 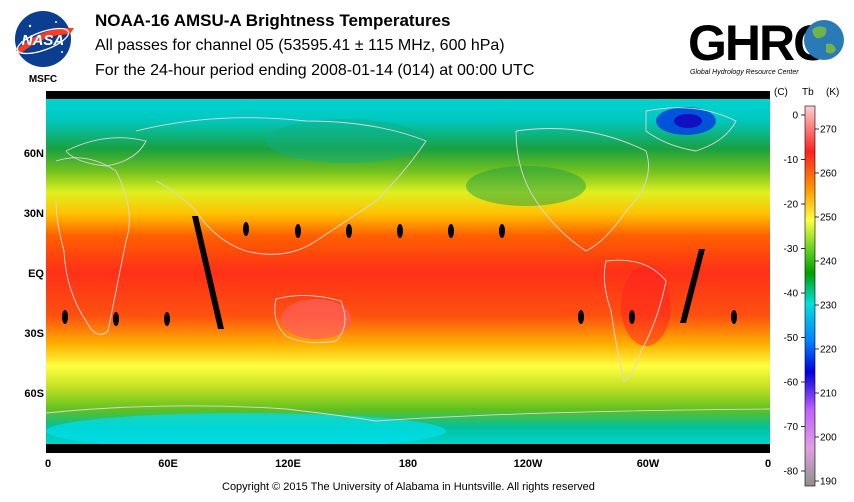 What do you see at coordinates (168, 464) in the screenshot?
I see `lon-label-60e: 60E` at bounding box center [168, 464].